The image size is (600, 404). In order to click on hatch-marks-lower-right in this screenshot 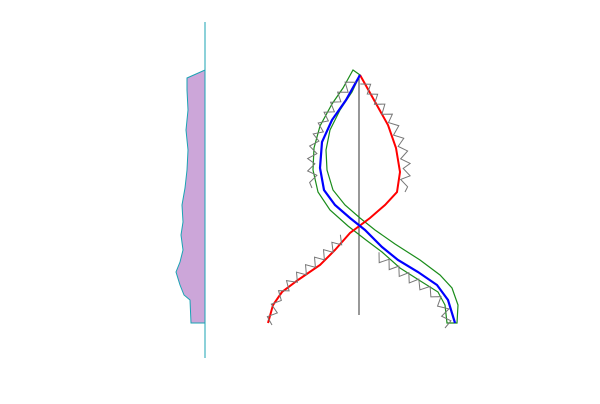, I will do `click(415, 290)`.